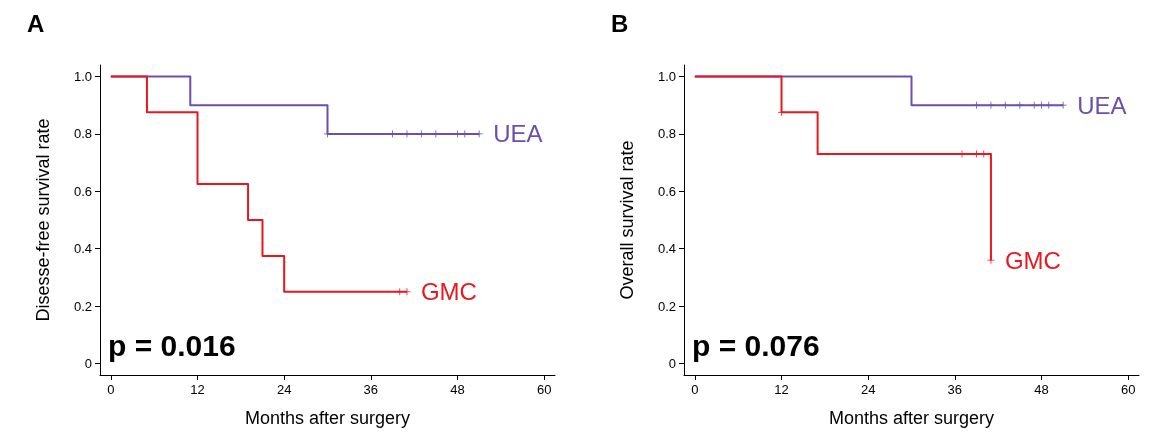 This screenshot has height=441, width=1168. I want to click on y-axis-title: Disesse-free survival rate, so click(43, 220).